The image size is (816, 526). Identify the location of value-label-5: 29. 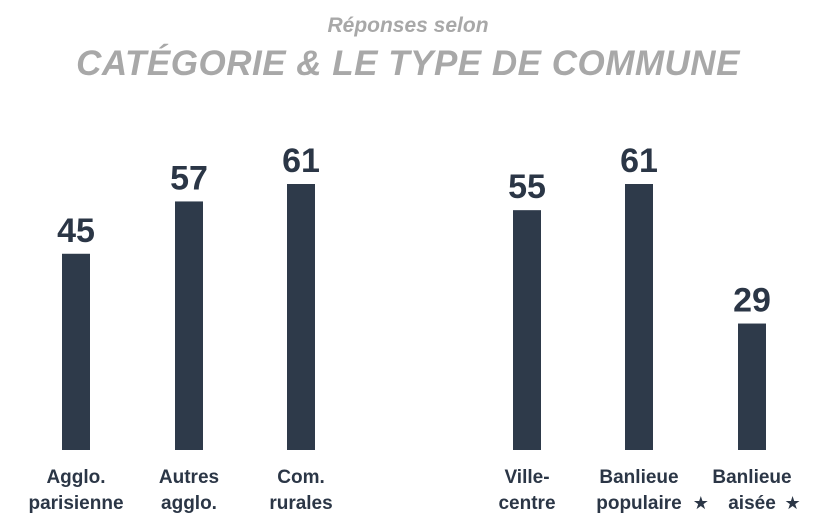
(752, 301).